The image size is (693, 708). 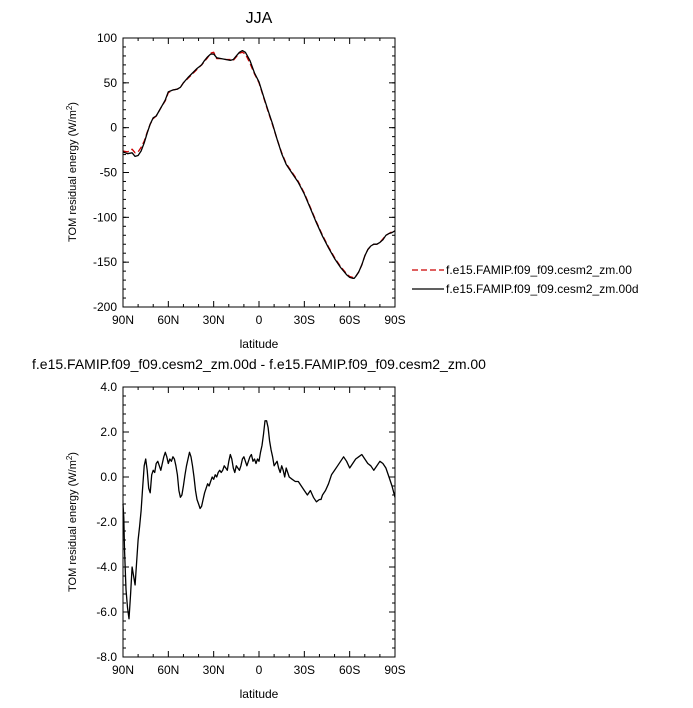 I want to click on bottom-y-axis-label-main: TOM residual energy (W/m, so click(x=73, y=526).